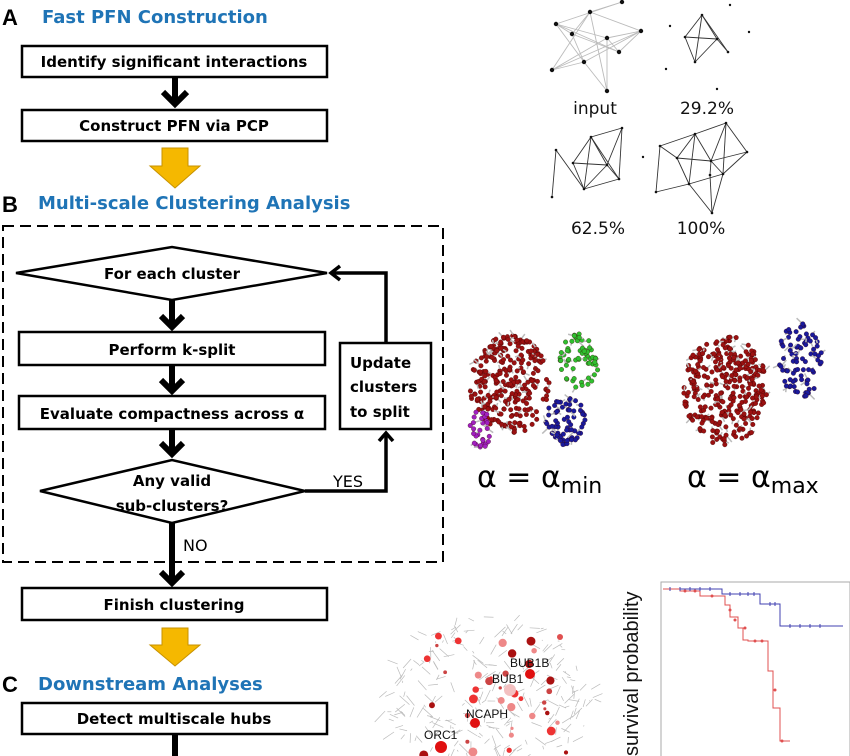 This screenshot has height=756, width=850. I want to click on step-label: Finish clustering, so click(174, 605).